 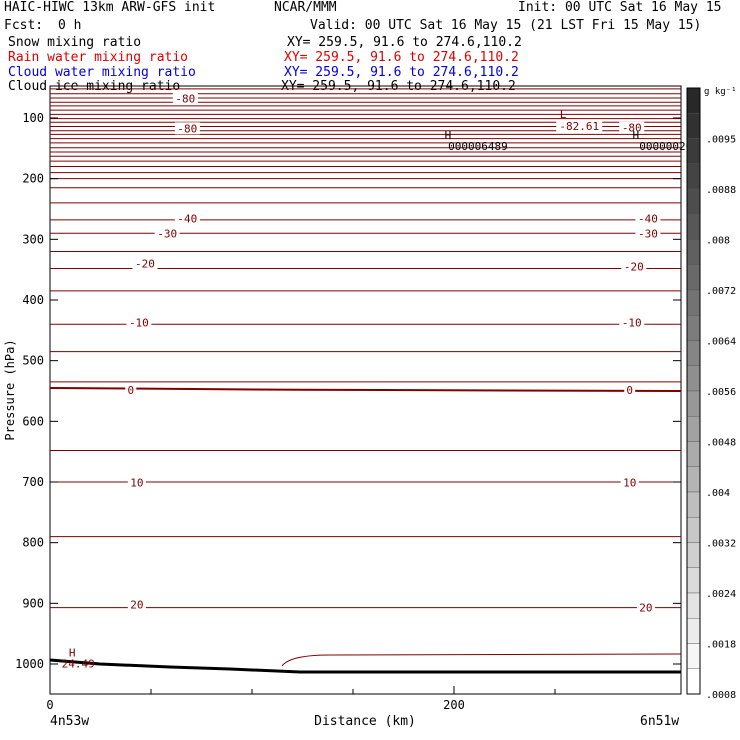 I want to click on org-label: NCAR/MMM, so click(x=305, y=7).